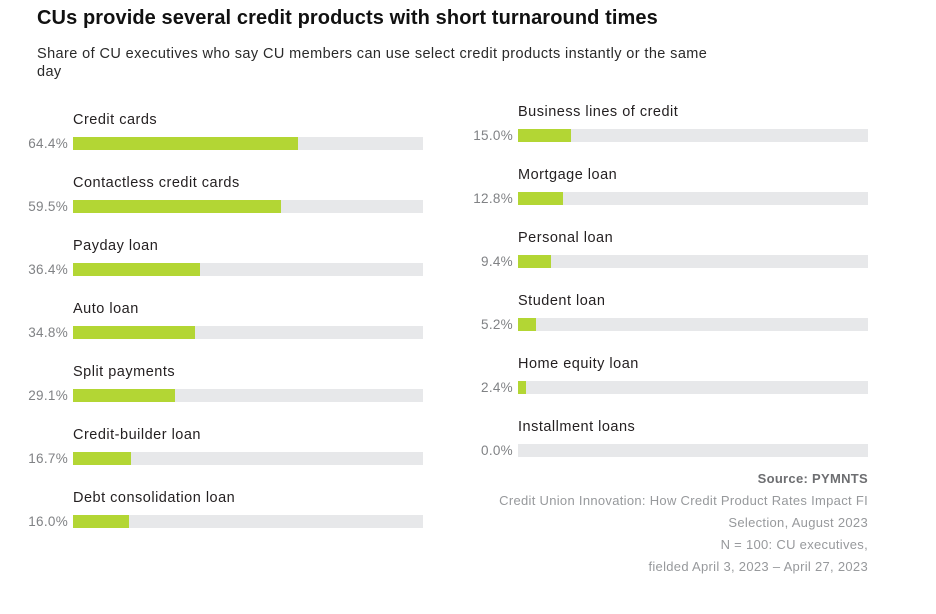 This screenshot has height=614, width=936. Describe the element at coordinates (812, 478) in the screenshot. I see `source-credit: Source: PYMNTS` at that location.